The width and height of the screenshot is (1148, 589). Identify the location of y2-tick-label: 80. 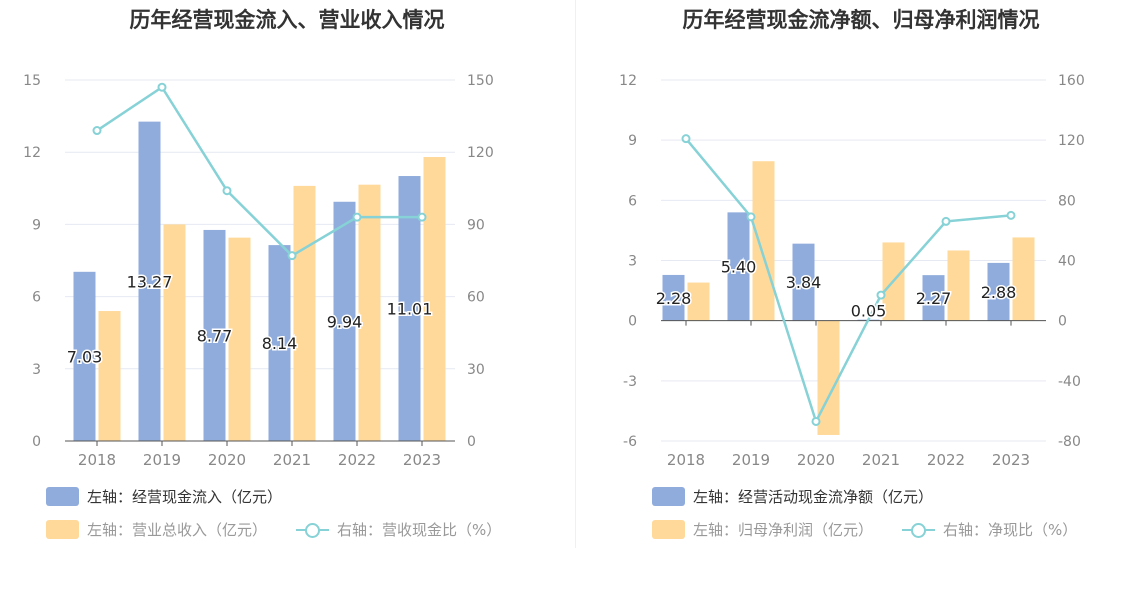
(1067, 201).